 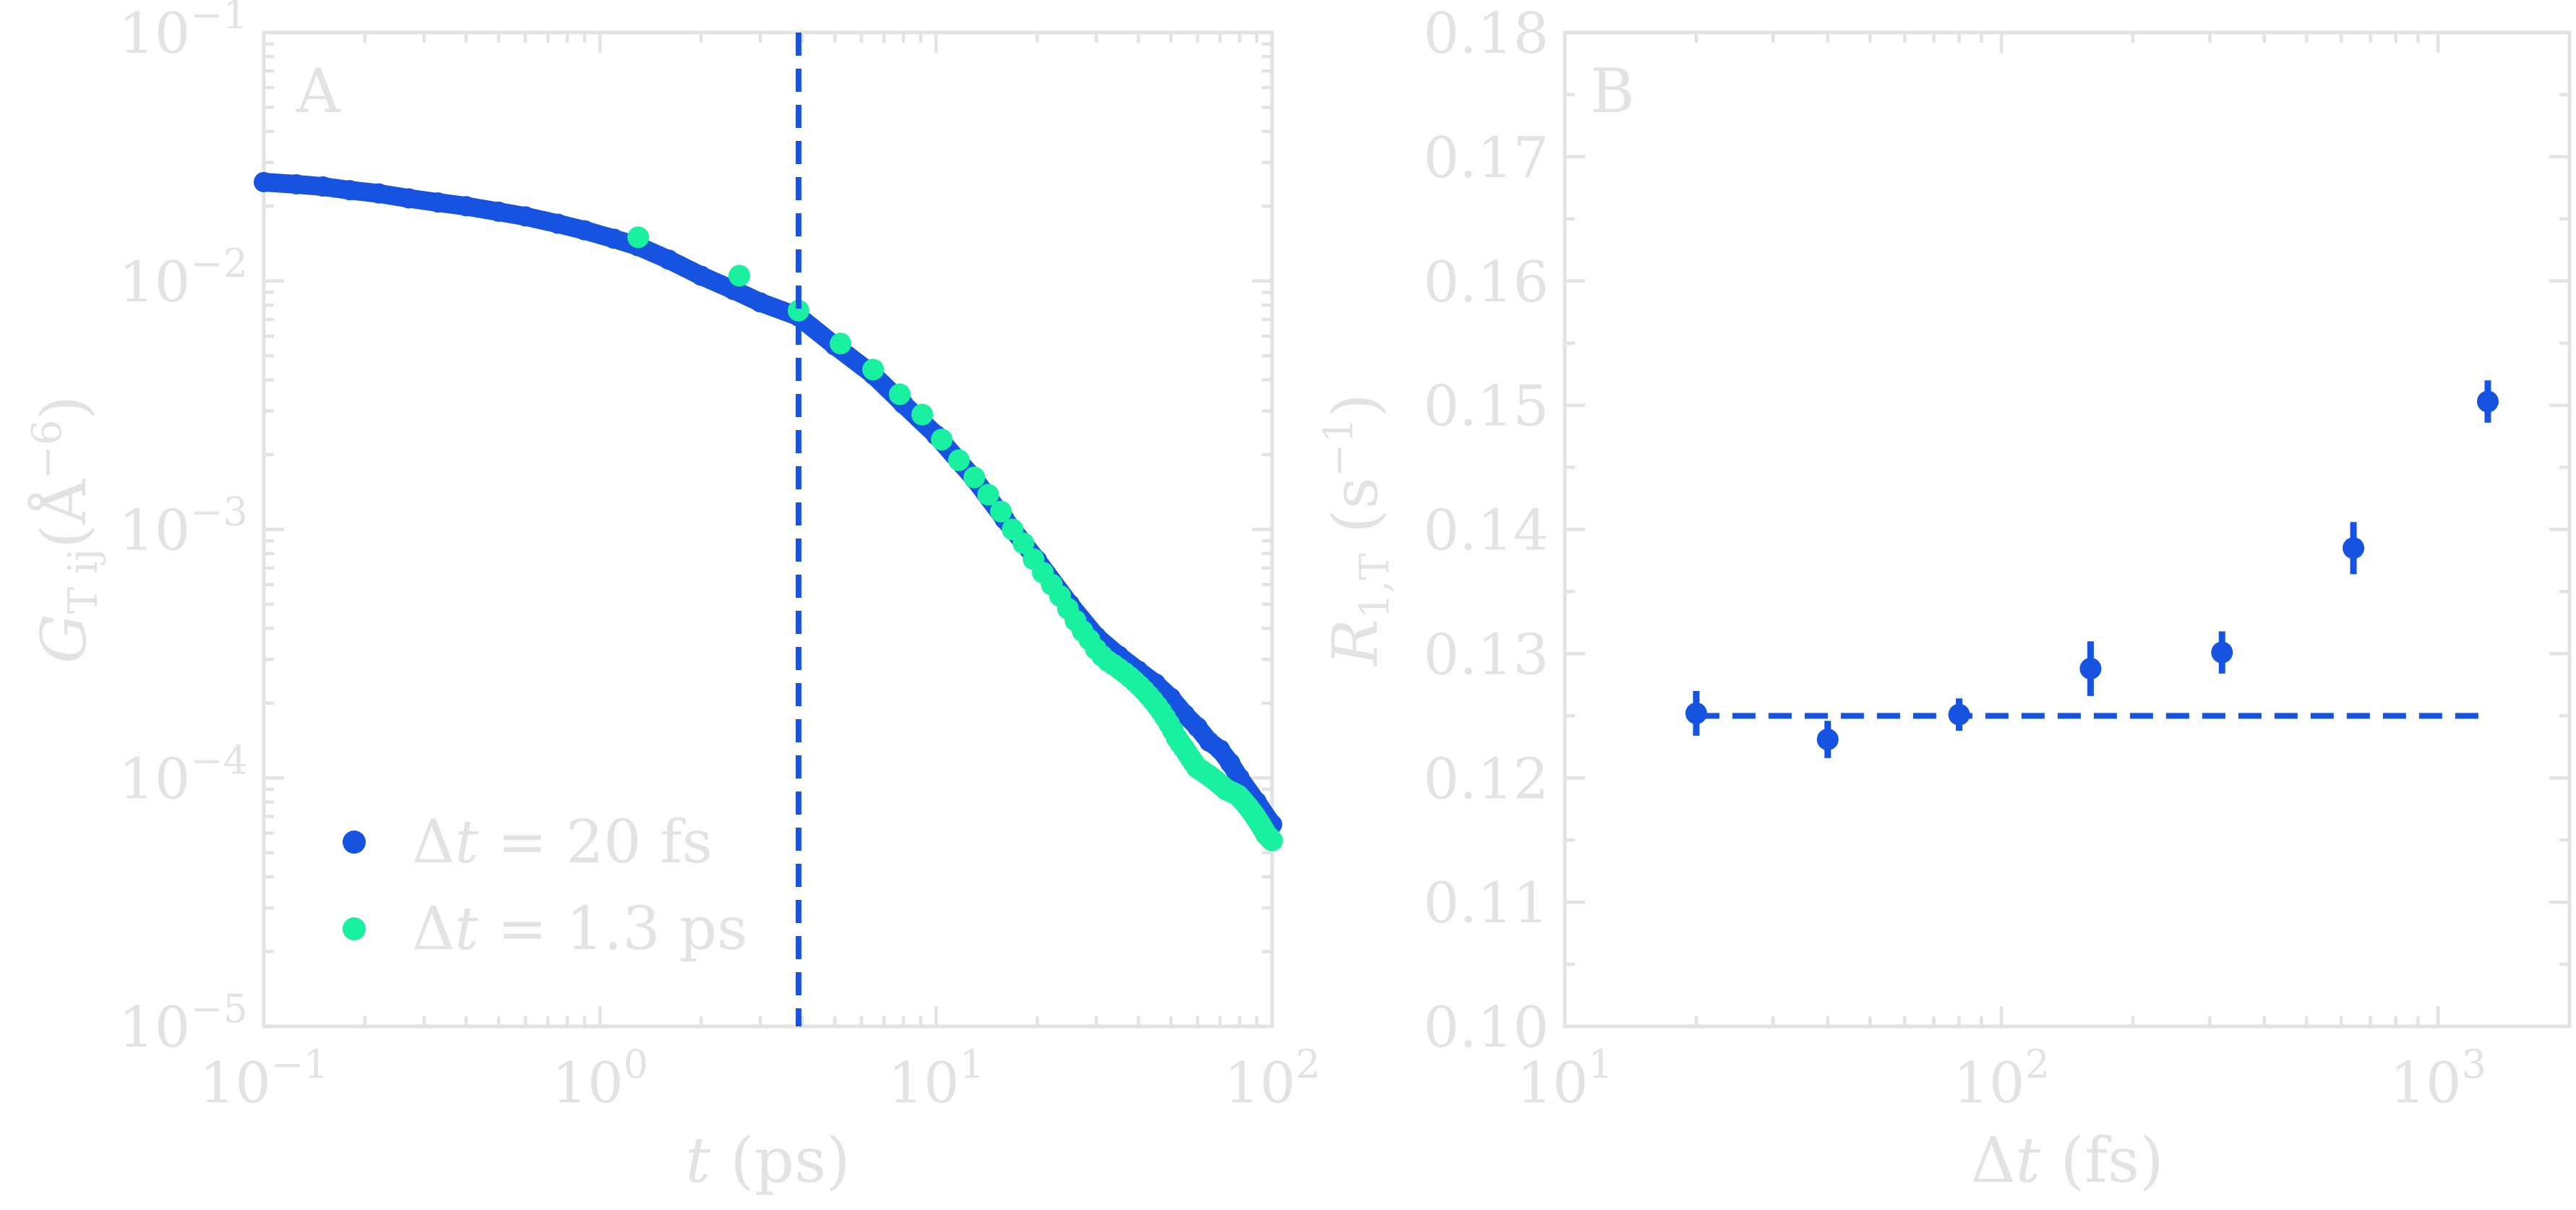 I want to click on y-tick-label-a: 10⁻⁴, so click(x=184, y=774).